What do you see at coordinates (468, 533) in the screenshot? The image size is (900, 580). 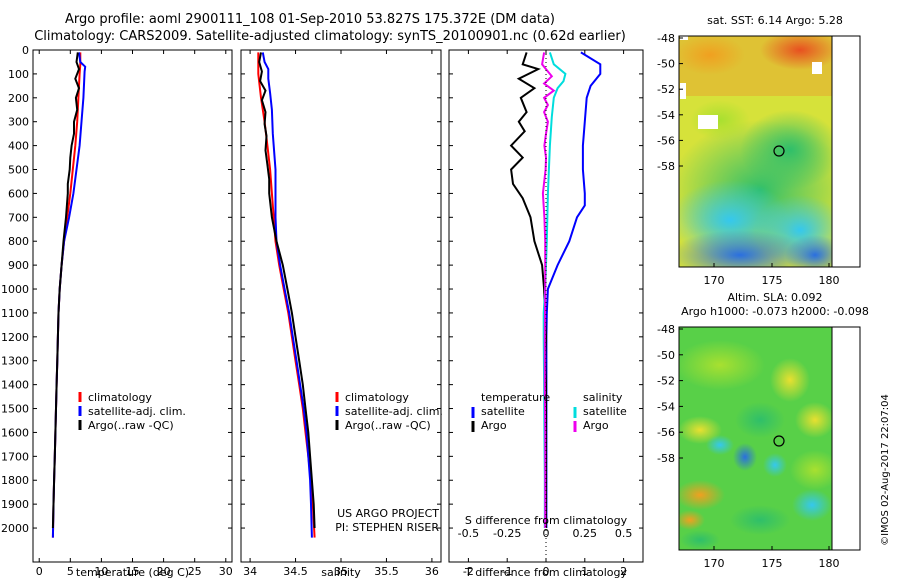 I see `top-tick-label: -0.5` at bounding box center [468, 533].